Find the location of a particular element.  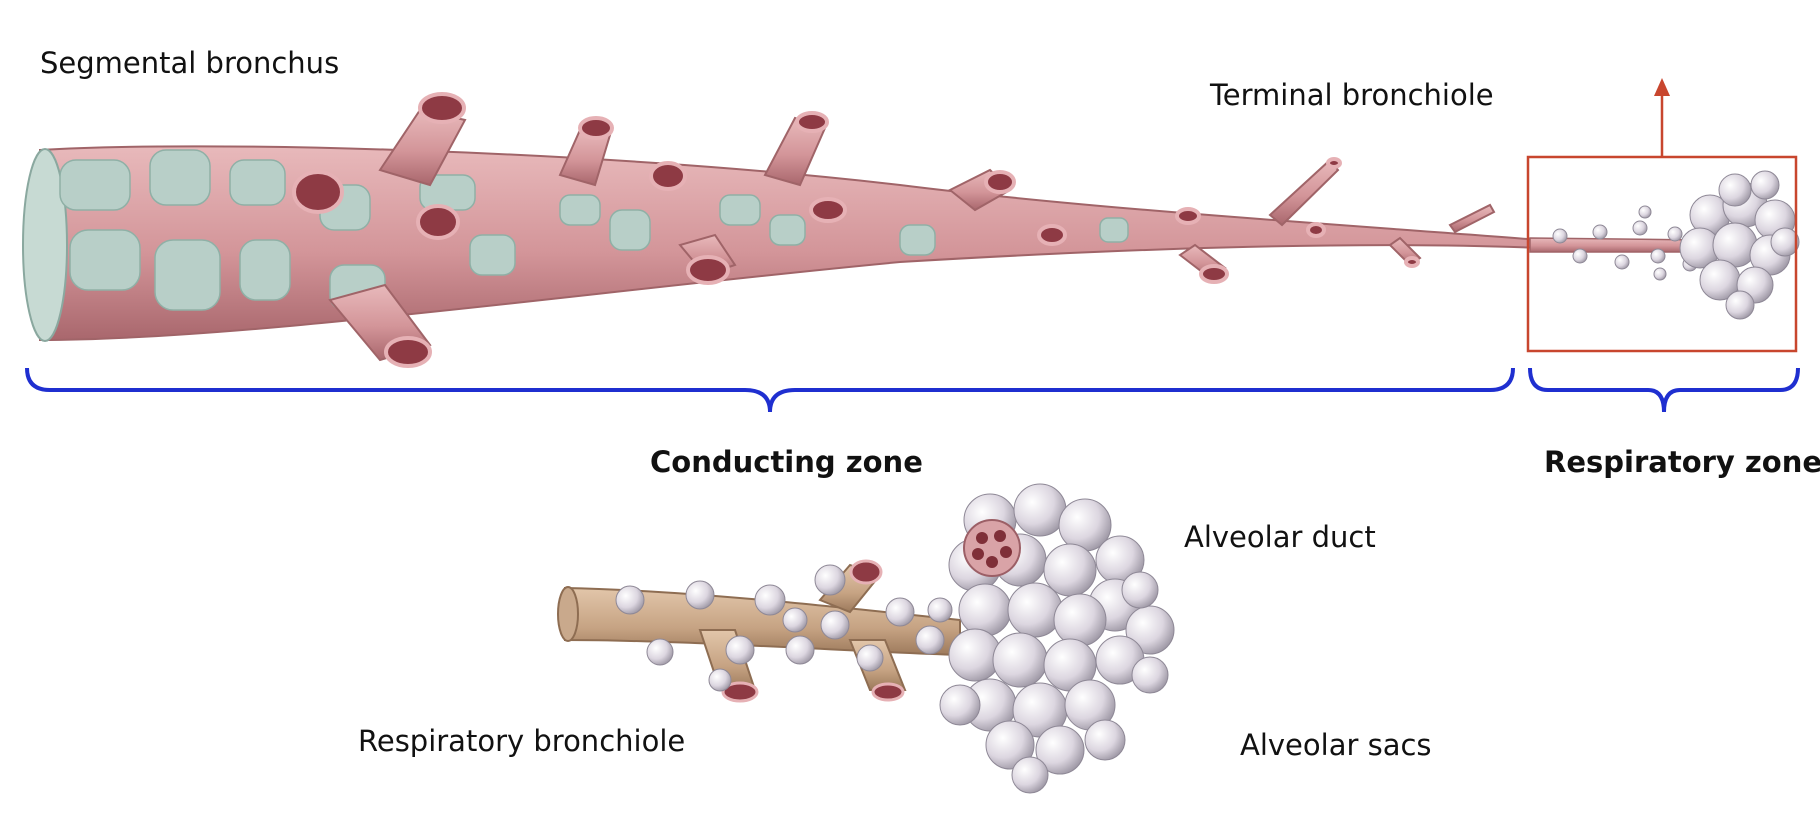

label-conducting-zone: Conducting zone is located at coordinates (786, 462).